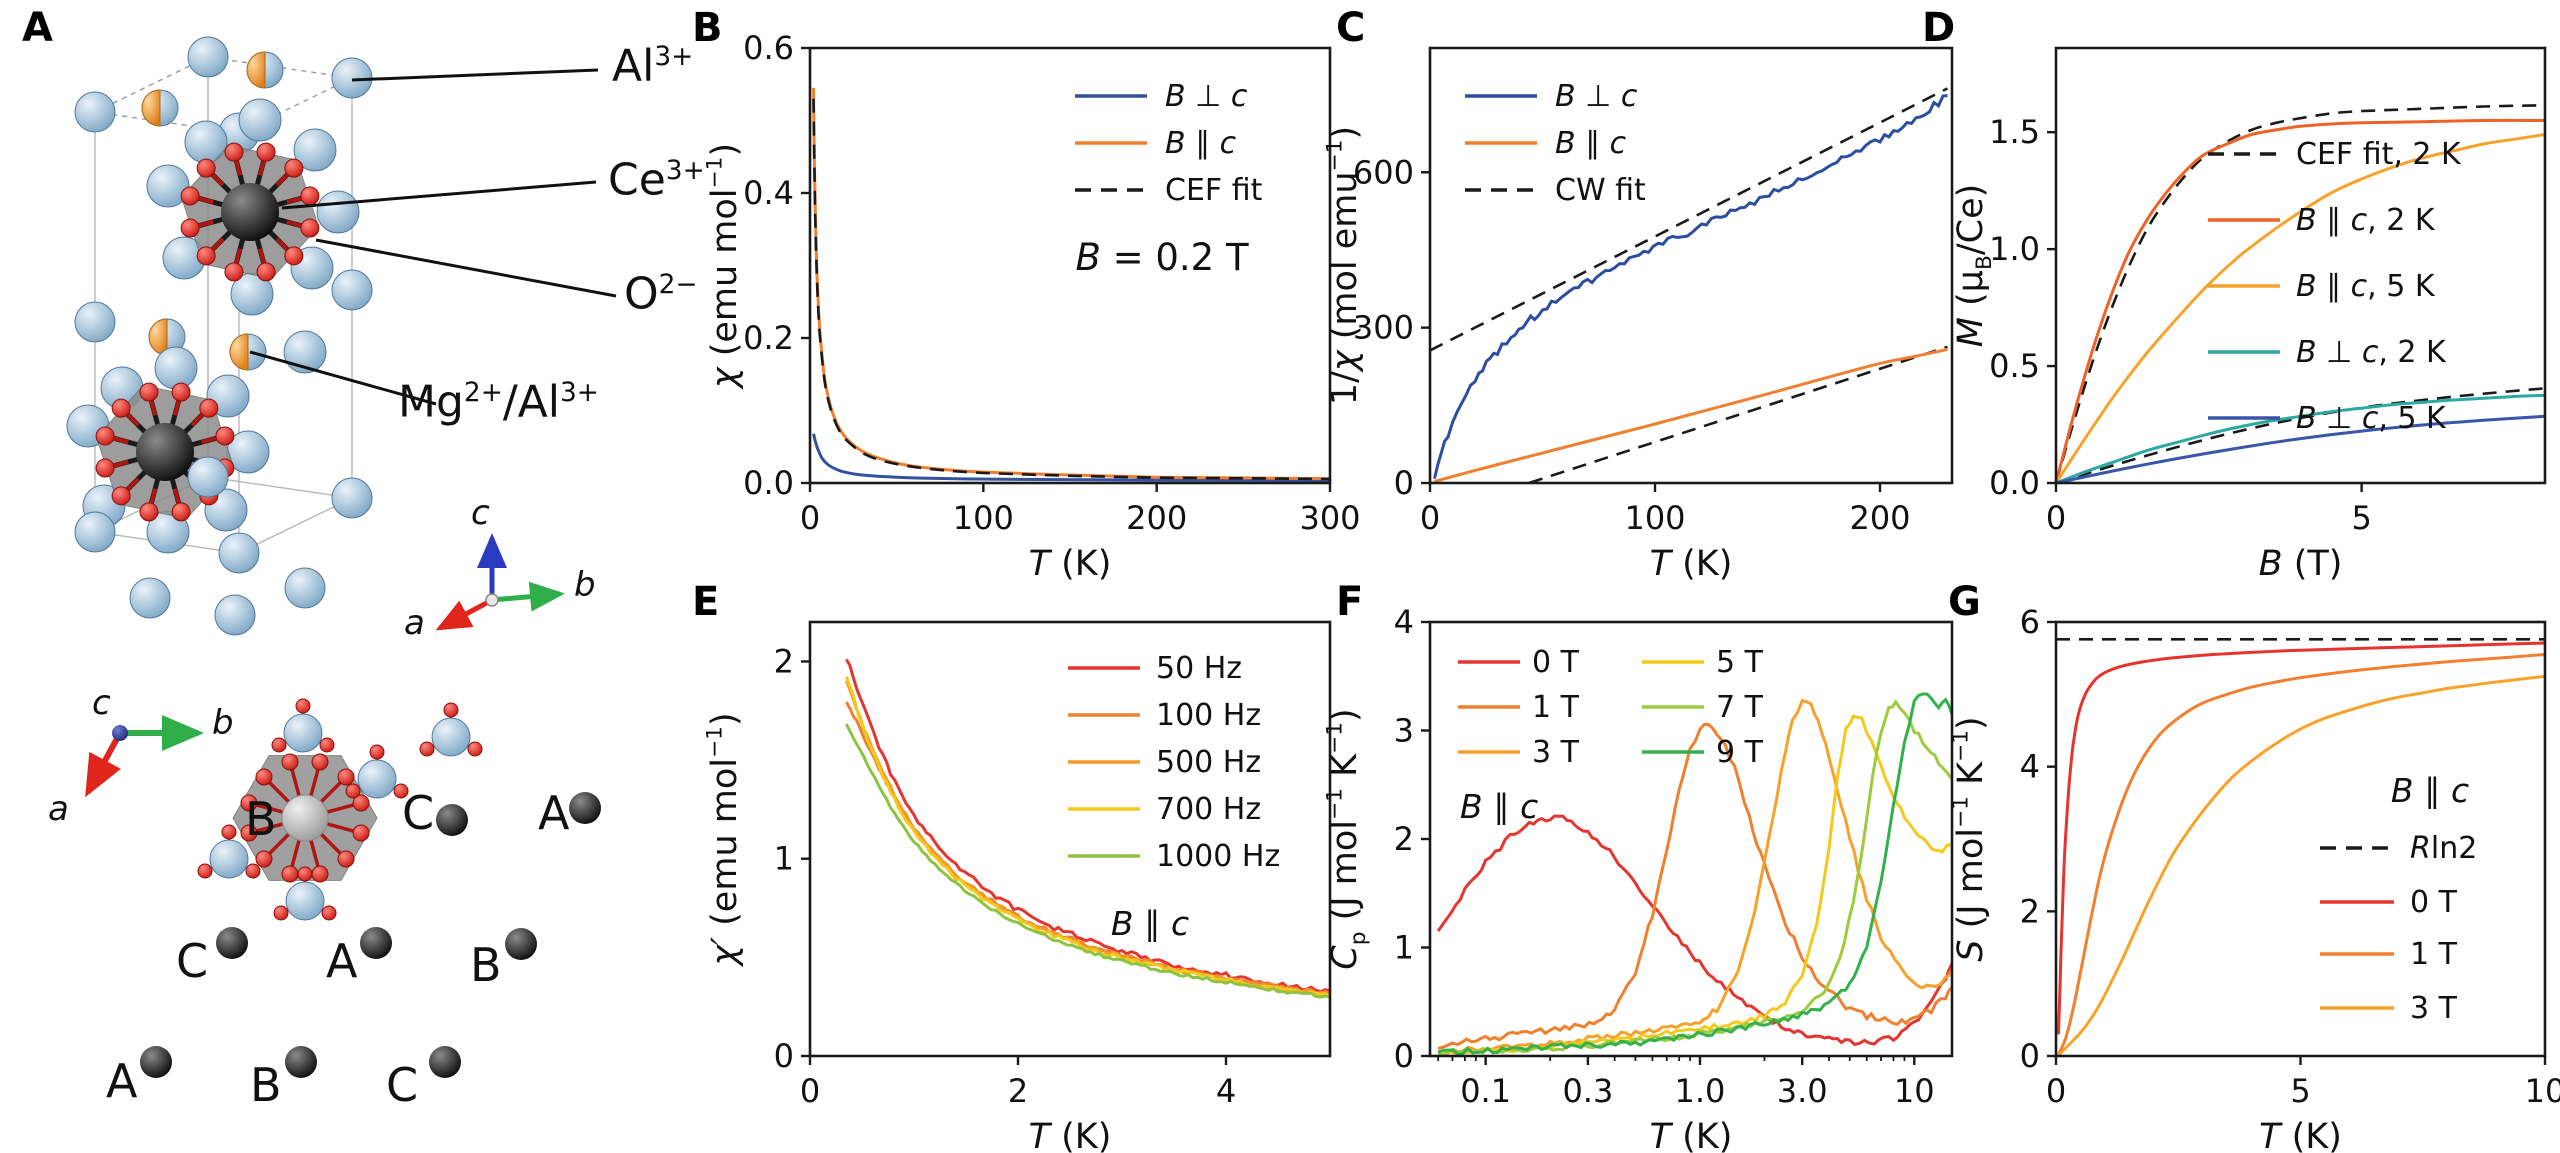  I want to click on panel-label-c: C, so click(1351, 28).